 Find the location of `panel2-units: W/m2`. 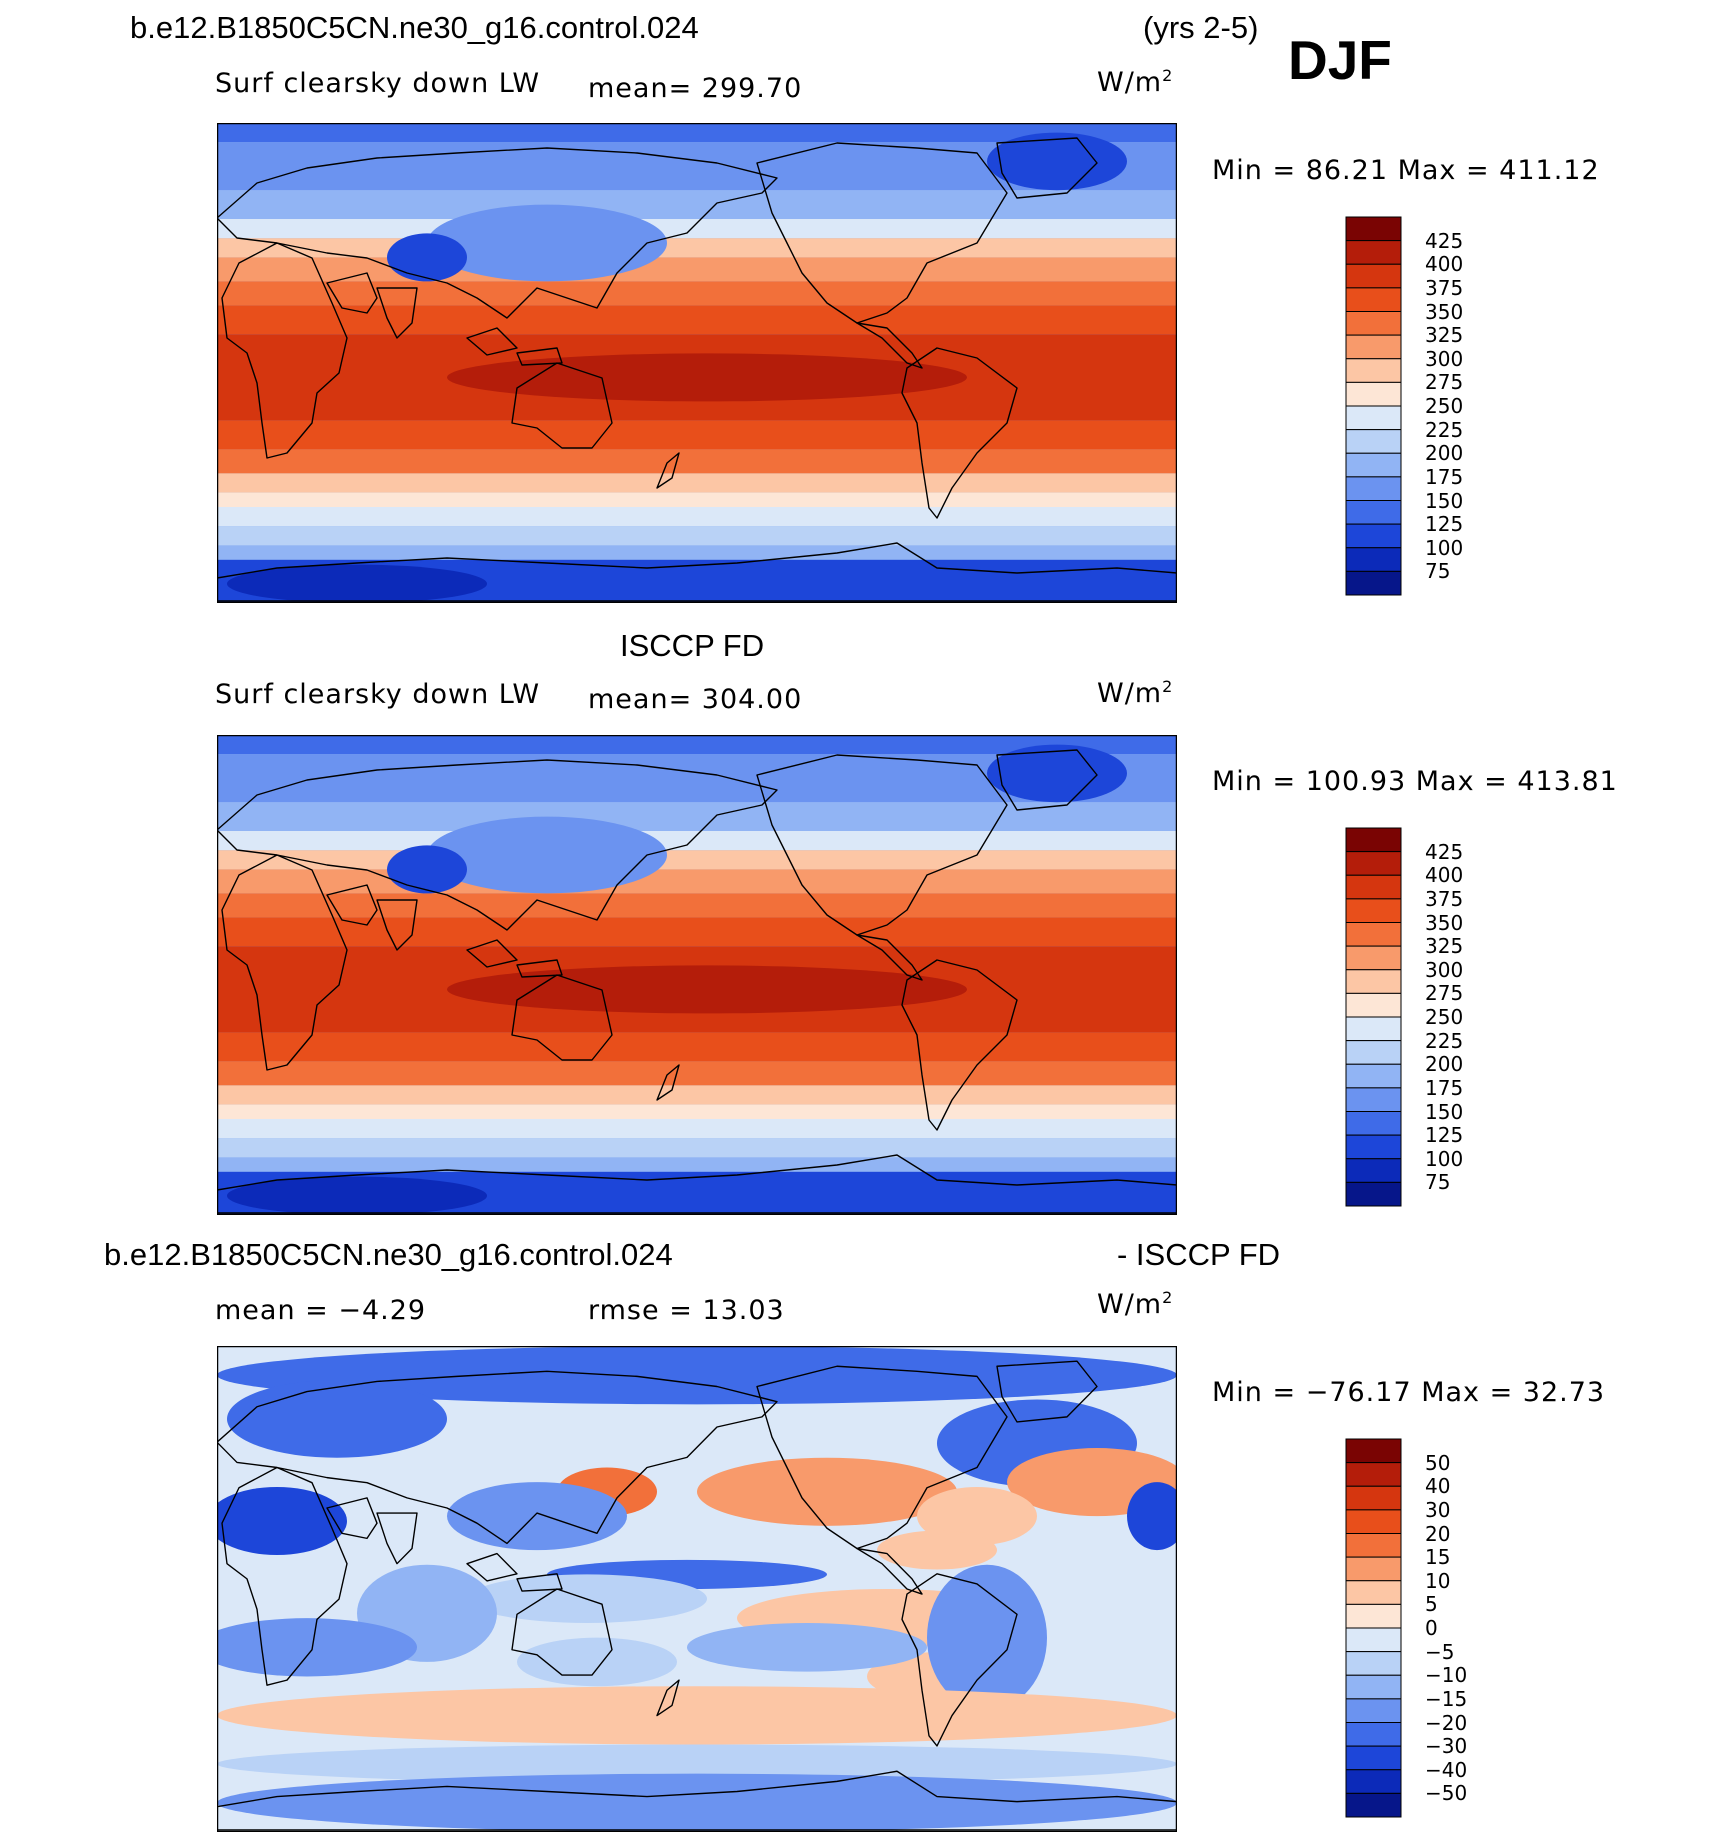

panel2-units: W/m2 is located at coordinates (1135, 693).